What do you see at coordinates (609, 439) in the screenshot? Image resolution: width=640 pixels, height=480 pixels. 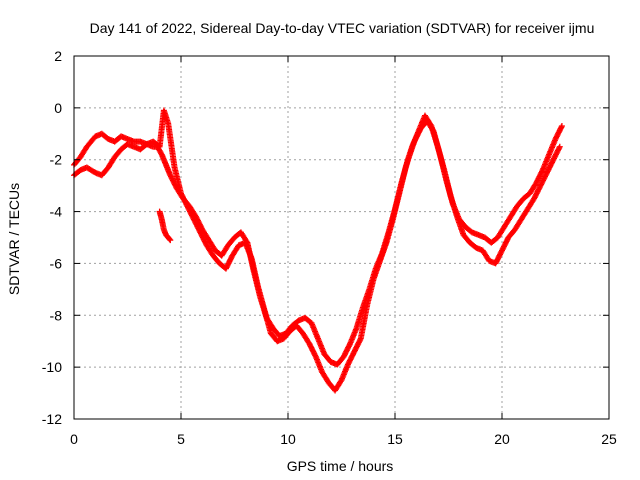 I see `x-tick-label: 25` at bounding box center [609, 439].